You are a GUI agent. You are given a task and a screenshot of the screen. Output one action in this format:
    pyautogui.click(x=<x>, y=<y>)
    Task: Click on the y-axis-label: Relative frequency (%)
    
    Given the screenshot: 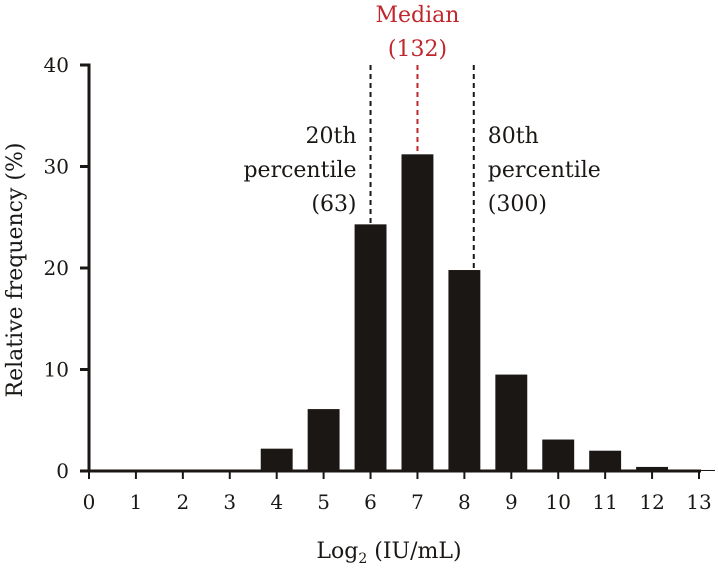 What is the action you would take?
    pyautogui.click(x=15, y=270)
    